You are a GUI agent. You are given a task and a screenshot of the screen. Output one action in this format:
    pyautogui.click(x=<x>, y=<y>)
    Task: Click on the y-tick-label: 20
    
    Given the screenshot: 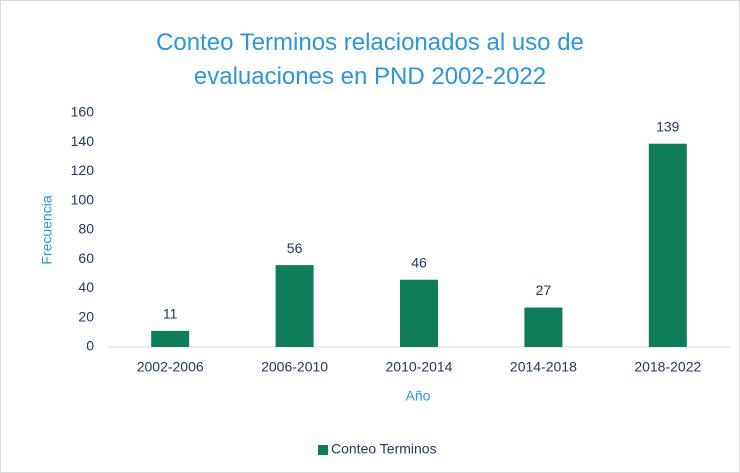 What is the action you would take?
    pyautogui.click(x=86, y=316)
    